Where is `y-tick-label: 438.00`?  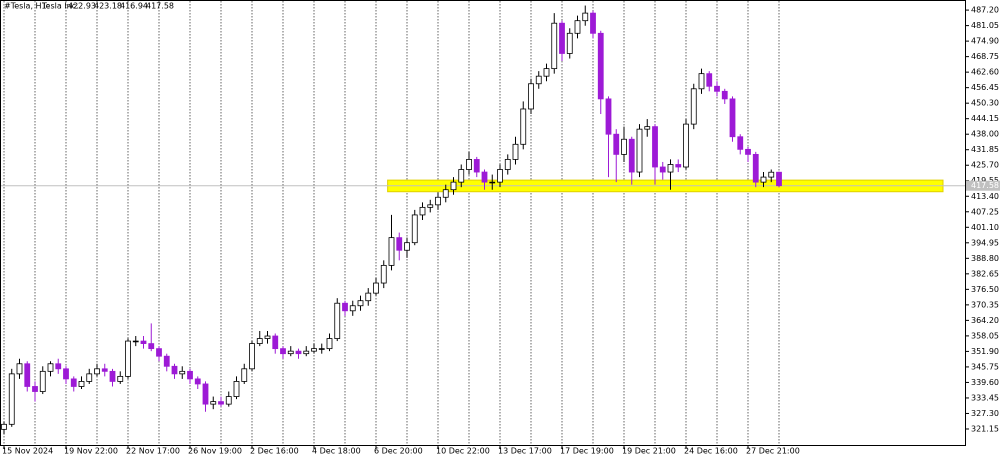 y-tick-label: 438.00 is located at coordinates (985, 134).